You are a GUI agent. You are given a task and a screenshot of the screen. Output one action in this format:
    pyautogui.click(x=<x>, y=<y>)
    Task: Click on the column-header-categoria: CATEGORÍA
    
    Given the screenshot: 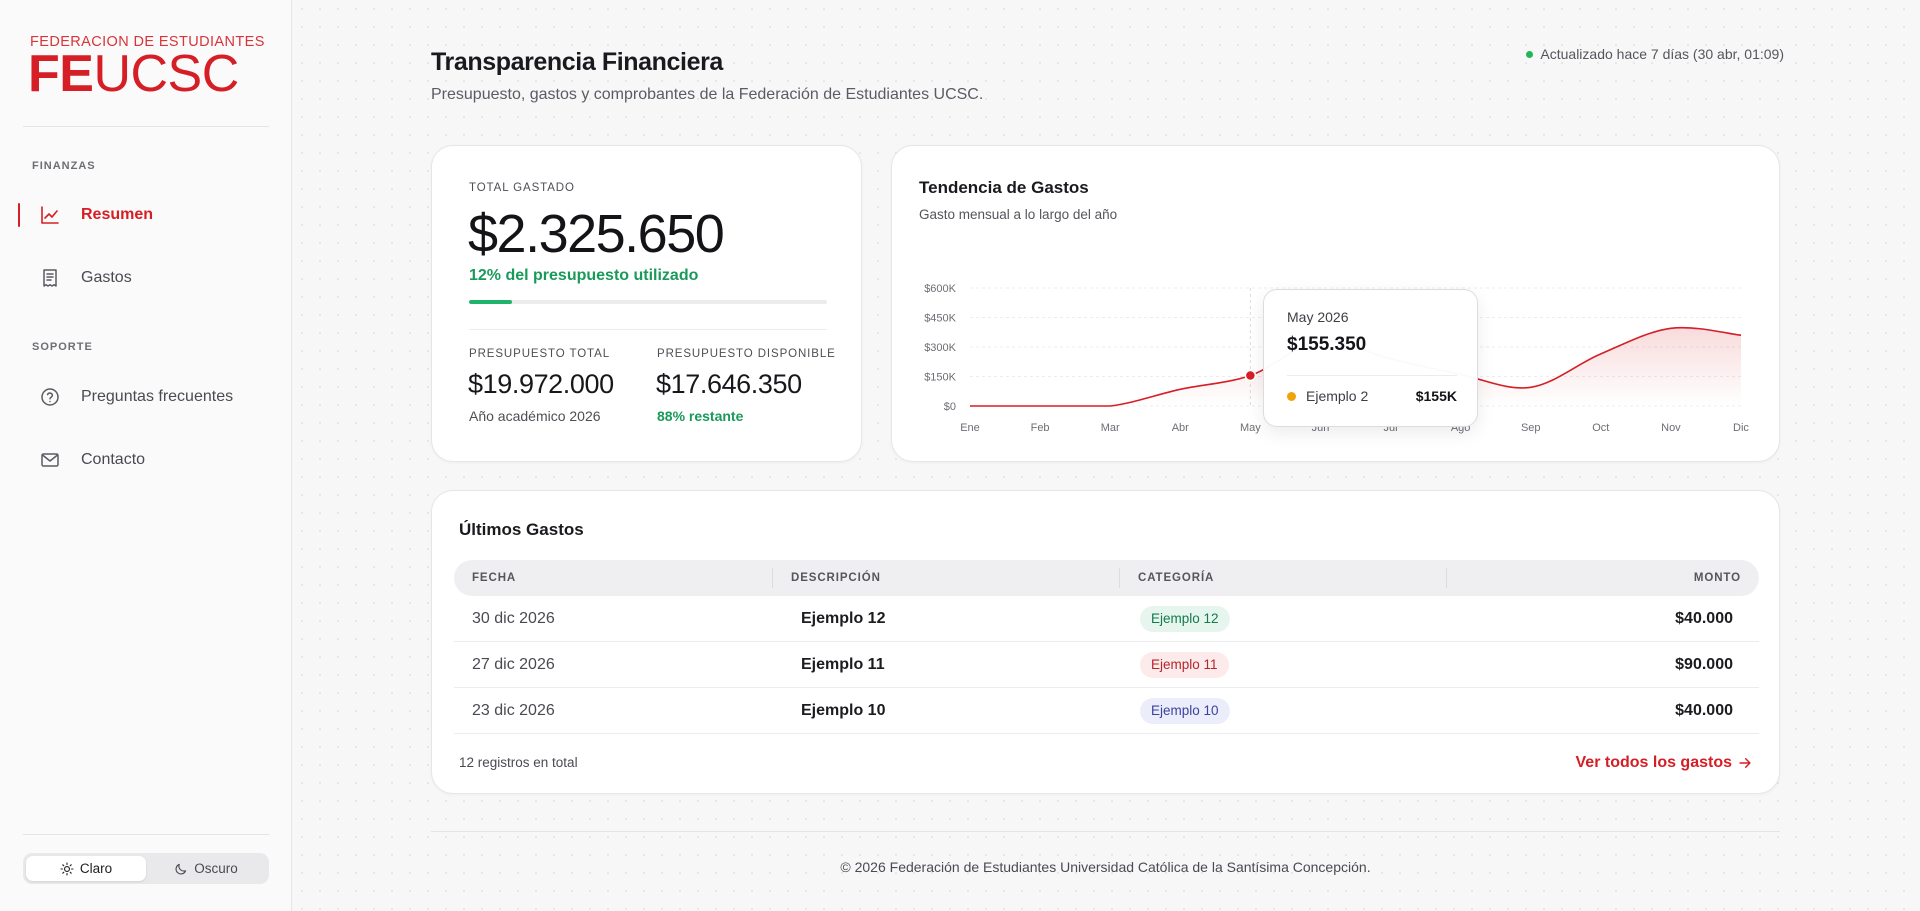 What is the action you would take?
    pyautogui.click(x=1176, y=578)
    